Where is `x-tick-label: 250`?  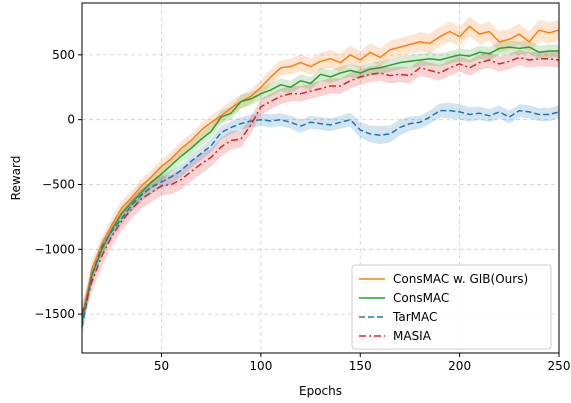
x-tick-label: 250 is located at coordinates (559, 366).